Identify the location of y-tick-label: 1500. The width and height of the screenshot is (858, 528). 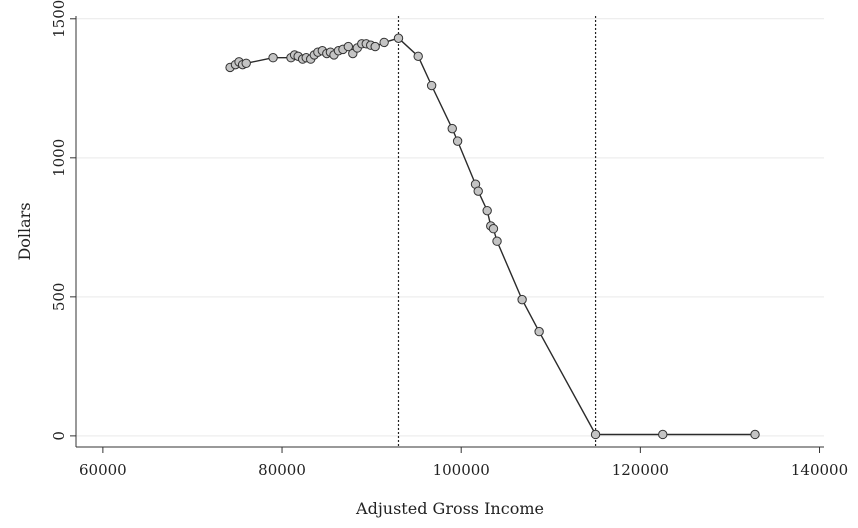
(59, 19).